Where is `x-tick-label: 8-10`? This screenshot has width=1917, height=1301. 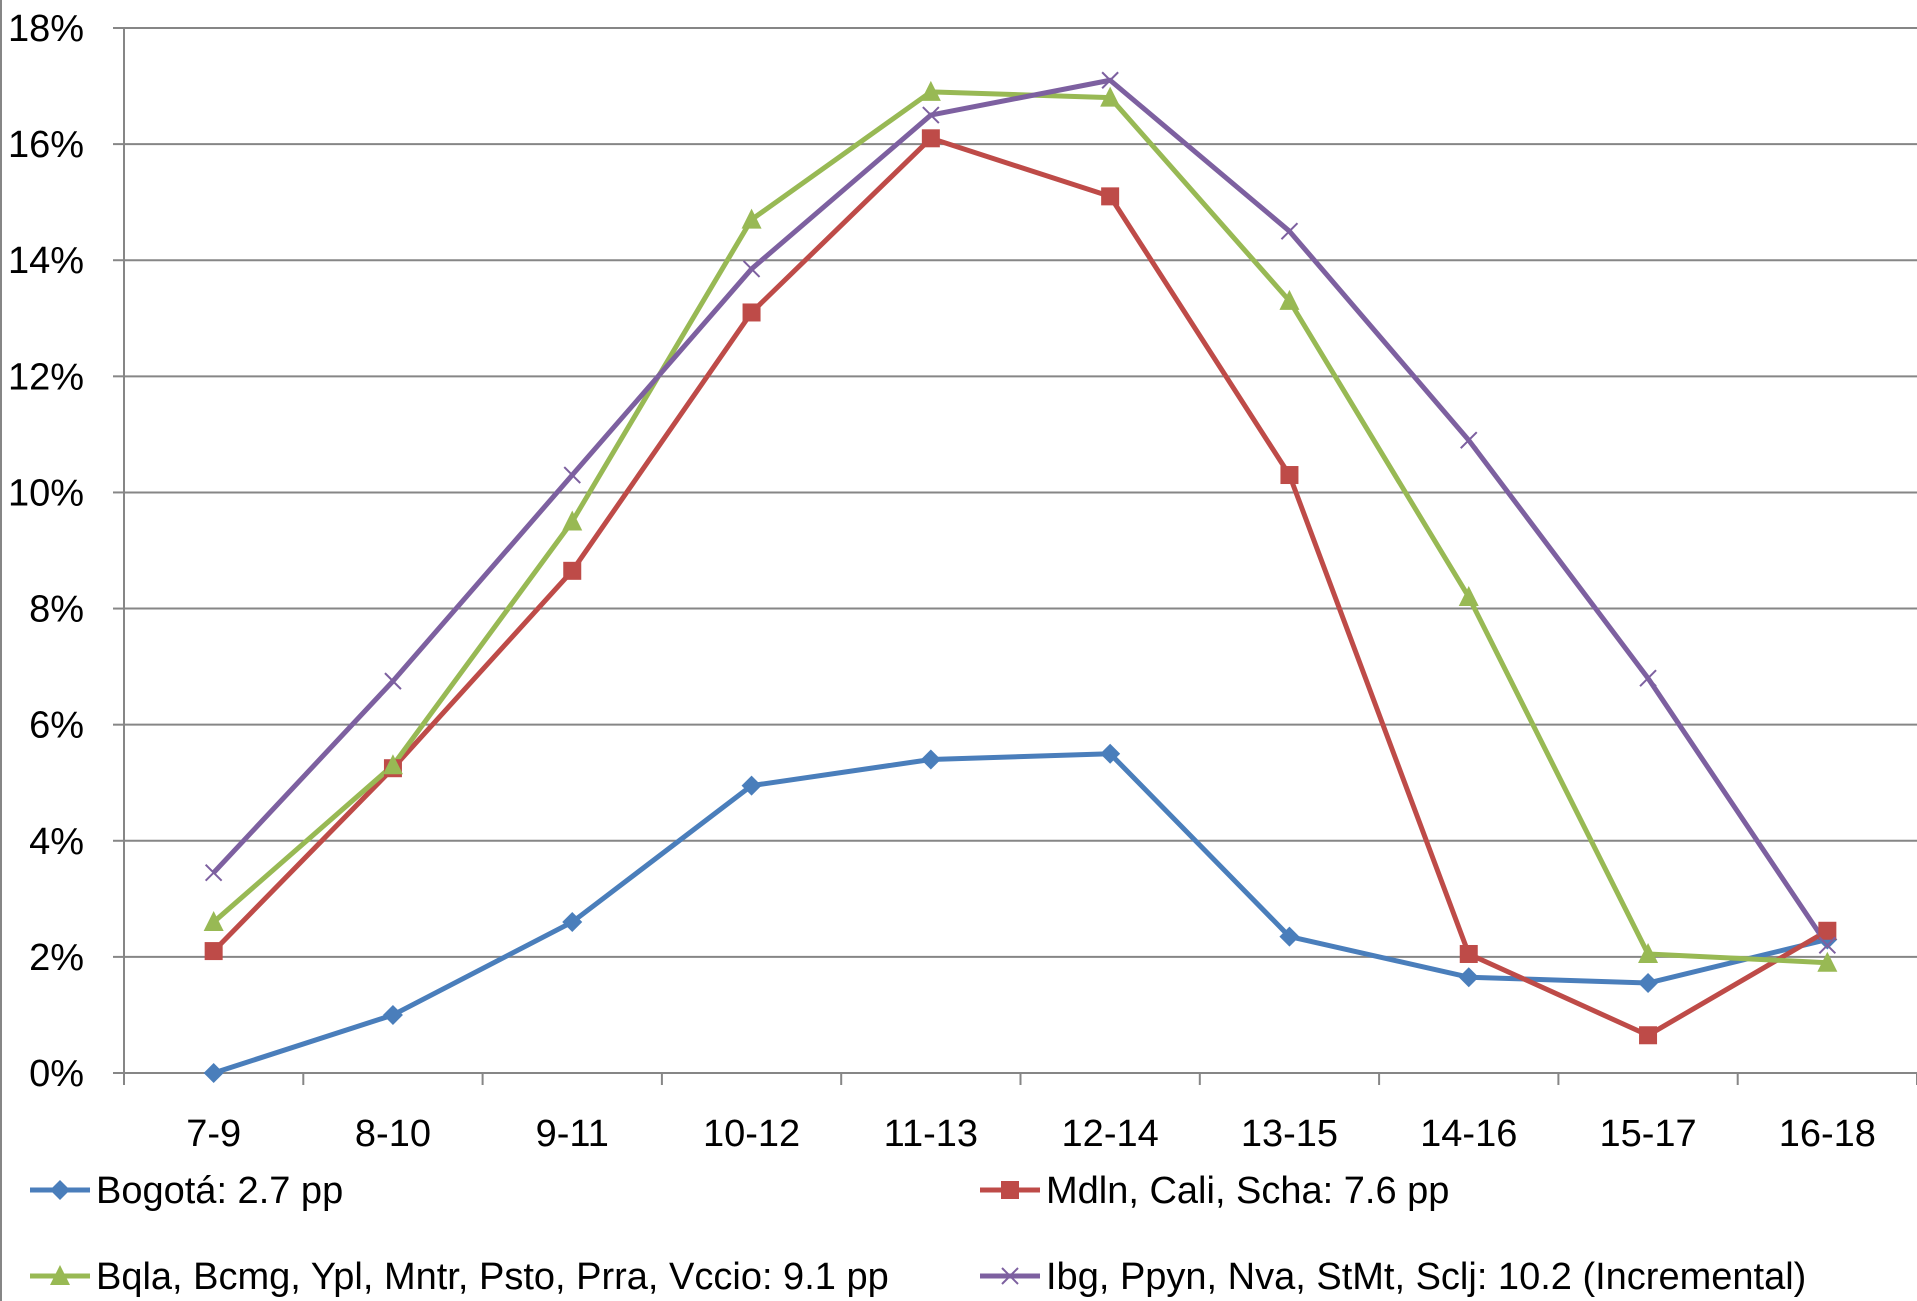 x-tick-label: 8-10 is located at coordinates (393, 1134).